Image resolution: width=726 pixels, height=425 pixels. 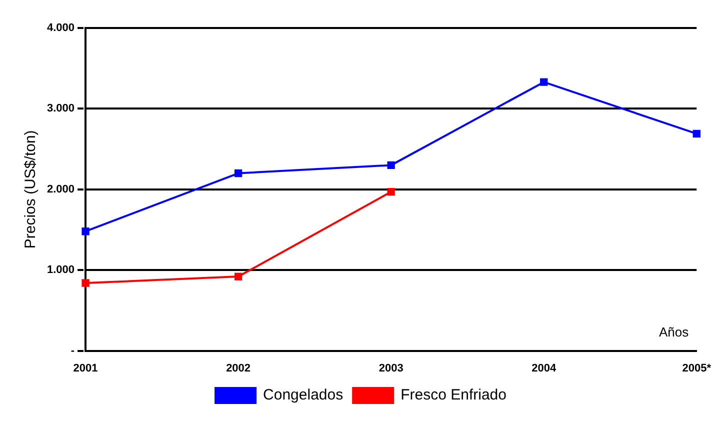 What do you see at coordinates (674, 332) in the screenshot?
I see `annotation: Años` at bounding box center [674, 332].